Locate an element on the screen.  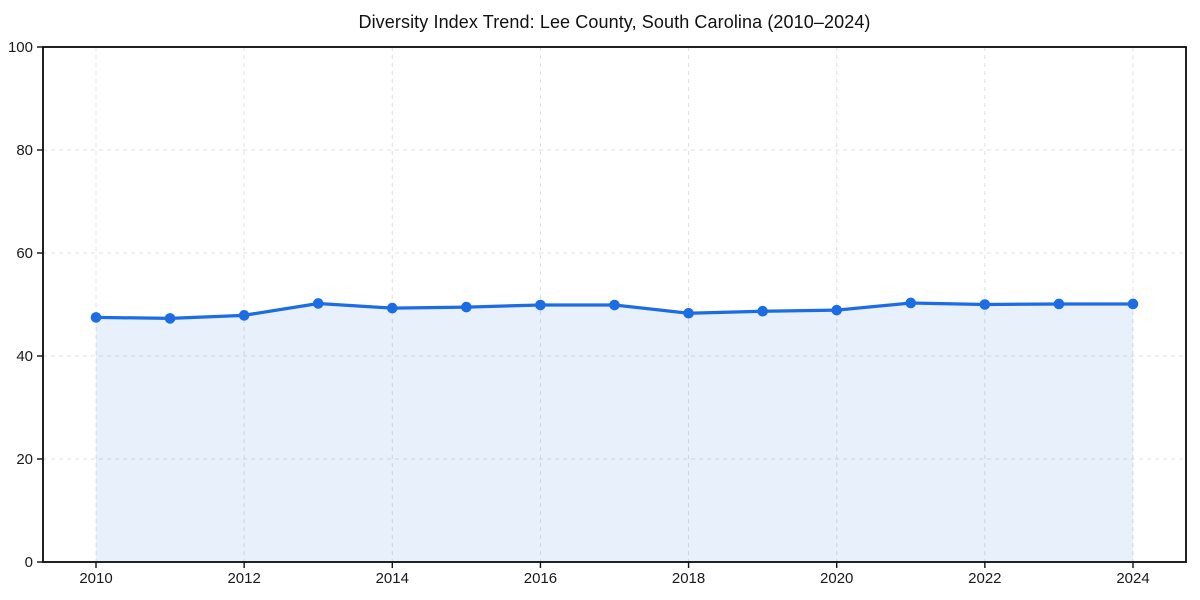
data-point-2019 is located at coordinates (762, 311).